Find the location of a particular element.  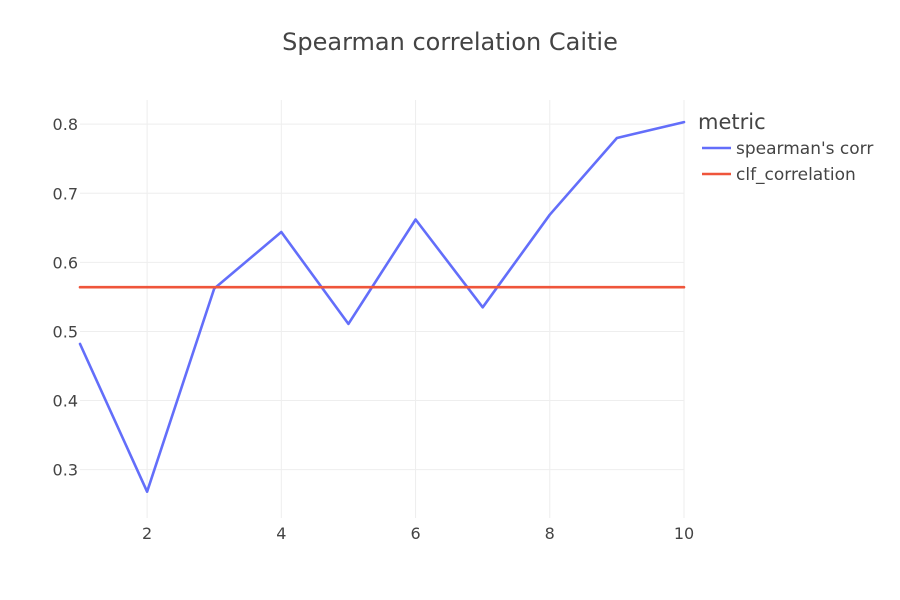

legend-item-label: clf_correlation is located at coordinates (796, 175).